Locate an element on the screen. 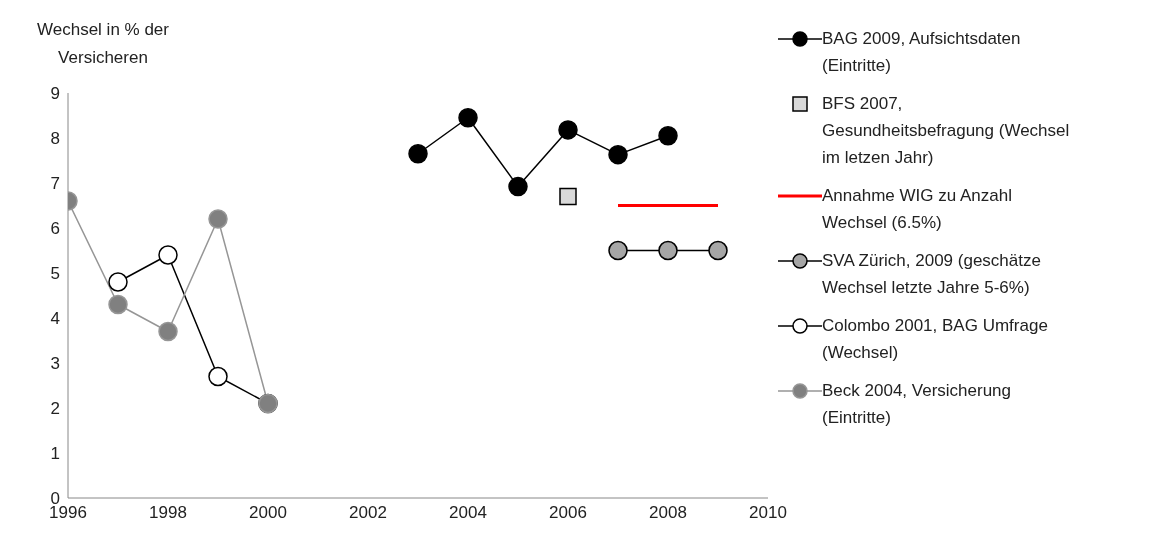 Image resolution: width=1165 pixels, height=545 pixels. x-tick-label: 2010 is located at coordinates (768, 513).